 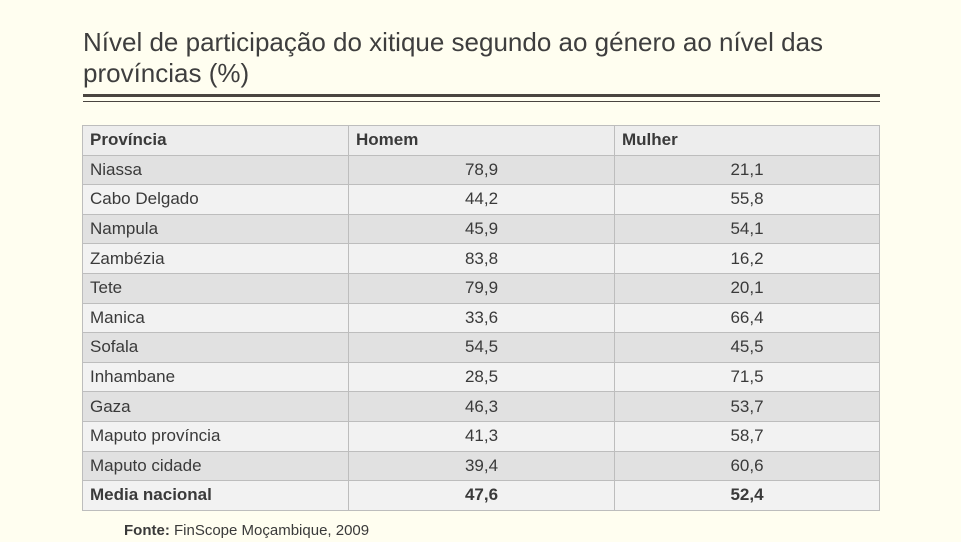 I want to click on table-row: Cabo Delgado 44,2 55,8, so click(x=481, y=199).